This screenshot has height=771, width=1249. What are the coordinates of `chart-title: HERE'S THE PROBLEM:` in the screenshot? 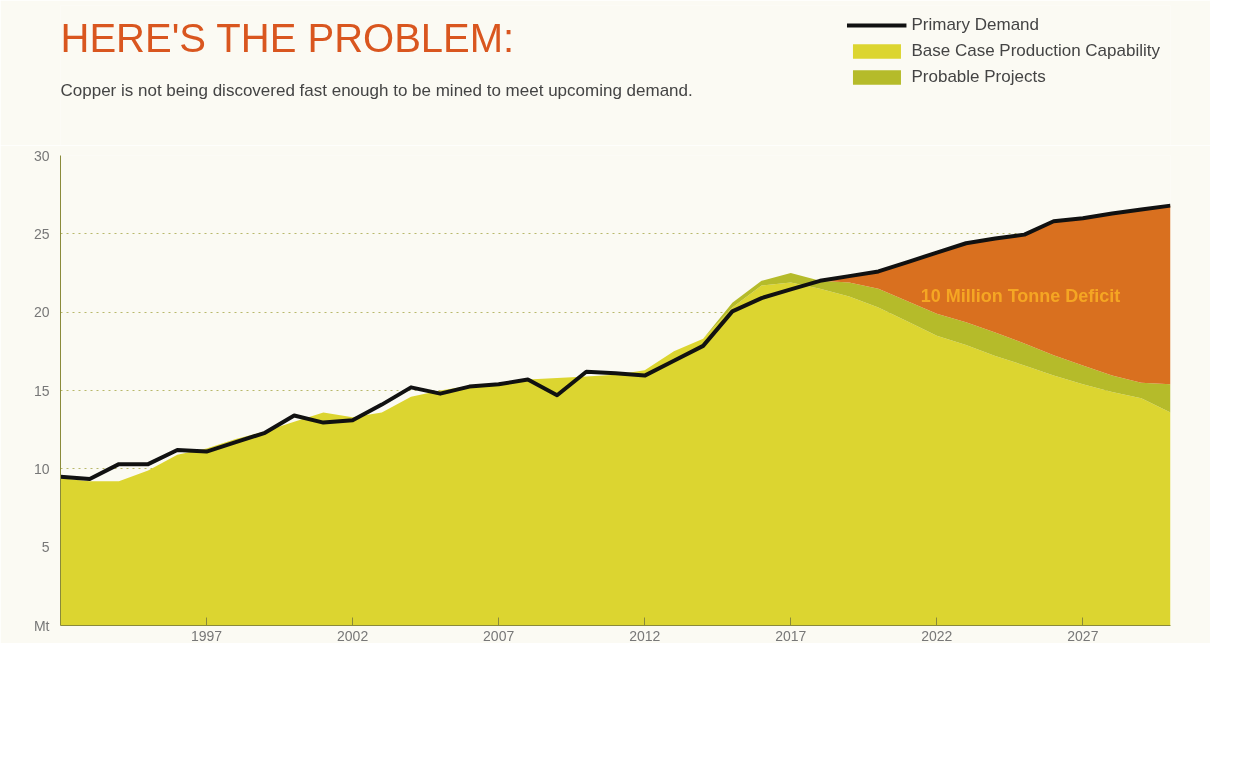 It's located at (287, 37).